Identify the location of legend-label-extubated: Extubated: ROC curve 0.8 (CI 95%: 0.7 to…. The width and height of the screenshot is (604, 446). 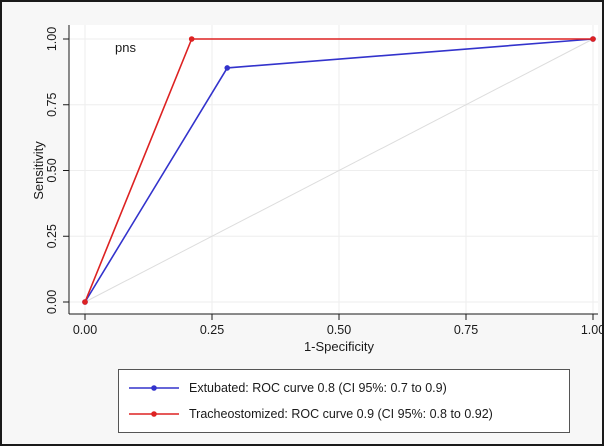
(318, 388).